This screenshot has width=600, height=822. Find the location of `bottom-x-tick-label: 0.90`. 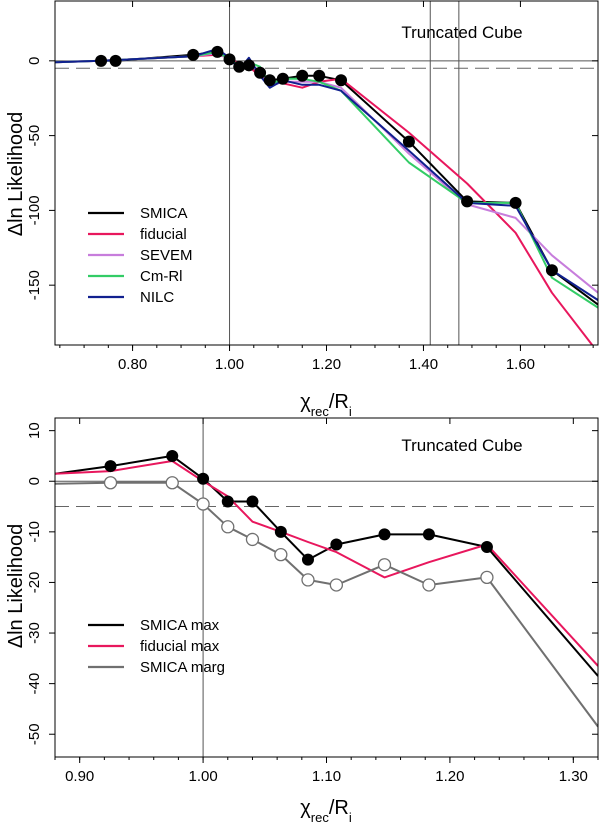

bottom-x-tick-label: 0.90 is located at coordinates (79, 776).